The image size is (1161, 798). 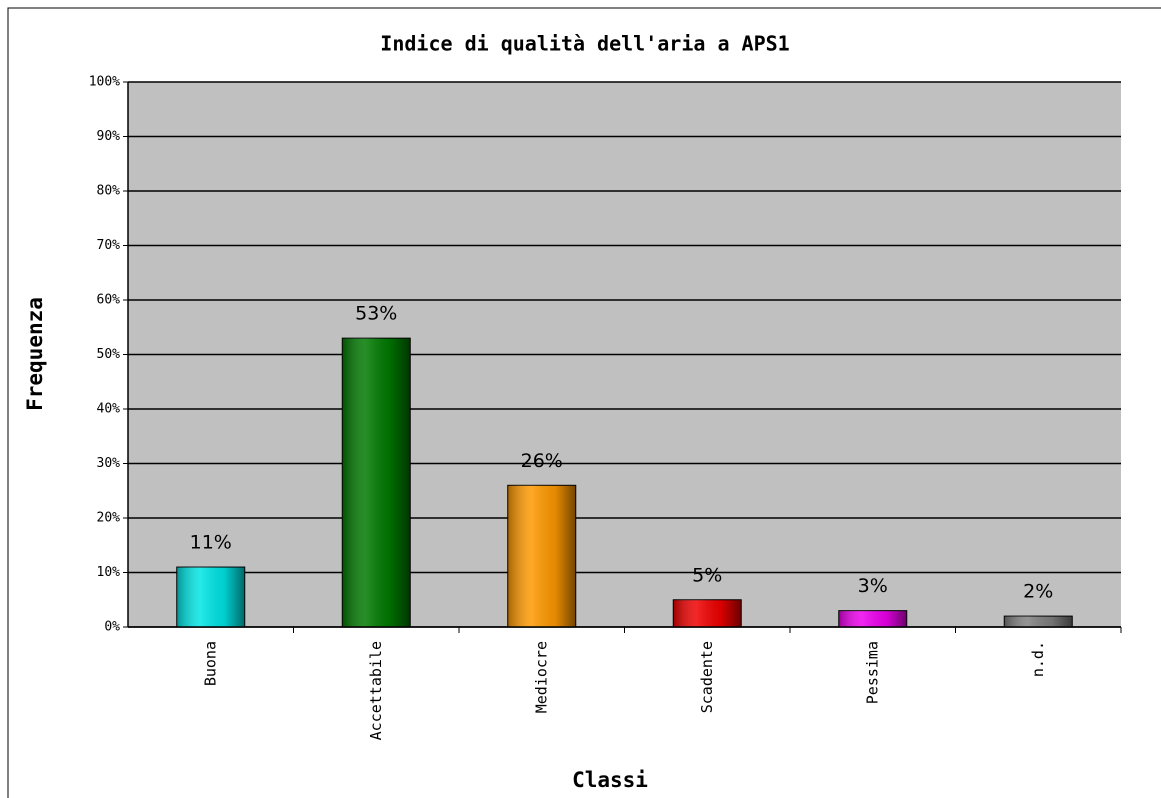 I want to click on y-tick-label: 10%, so click(x=109, y=572).